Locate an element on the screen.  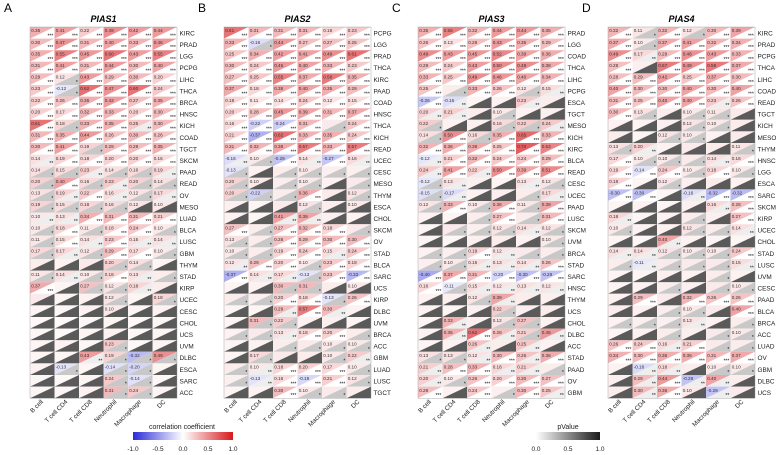
cell-correlation-label: 0.29 is located at coordinates (278, 309).